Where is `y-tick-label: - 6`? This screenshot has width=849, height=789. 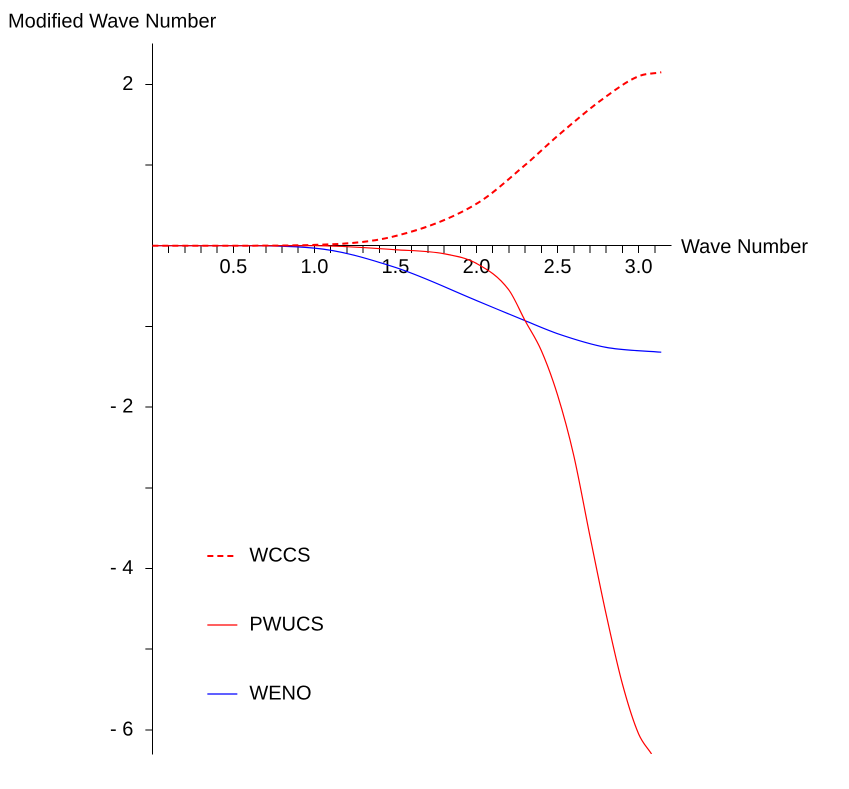
y-tick-label: - 6 is located at coordinates (122, 729).